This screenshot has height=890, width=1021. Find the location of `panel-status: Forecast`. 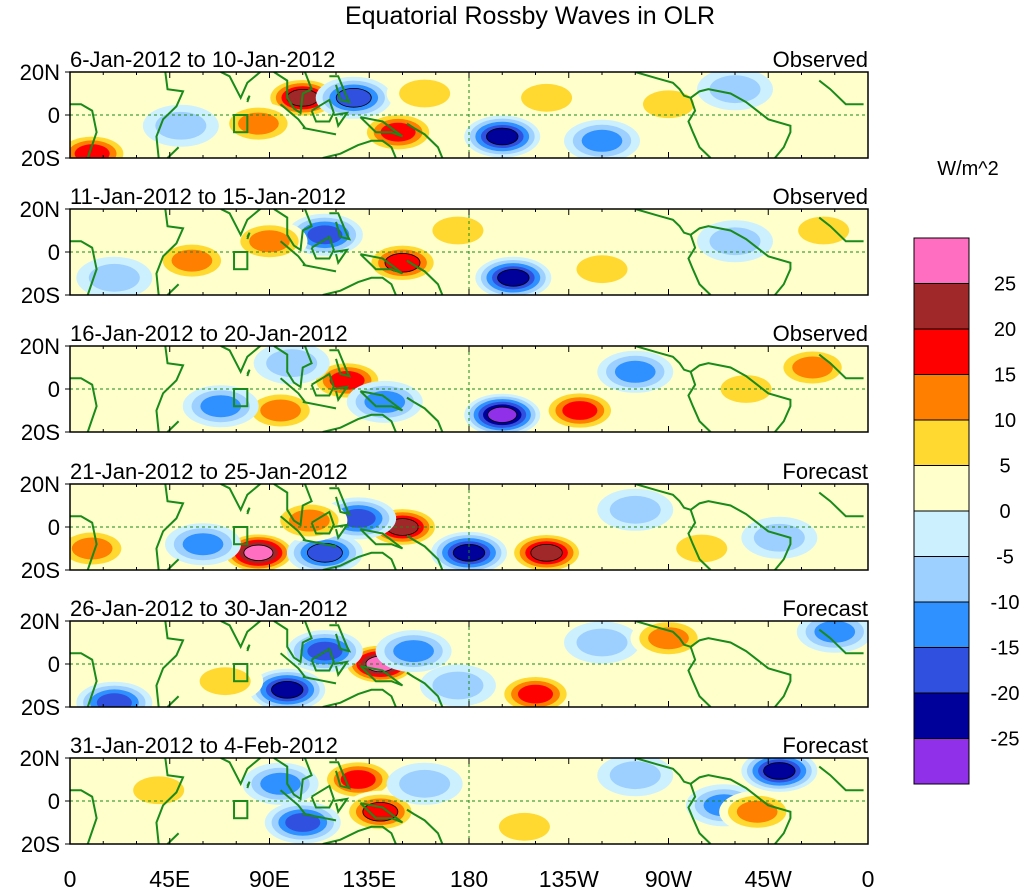

panel-status: Forecast is located at coordinates (825, 745).